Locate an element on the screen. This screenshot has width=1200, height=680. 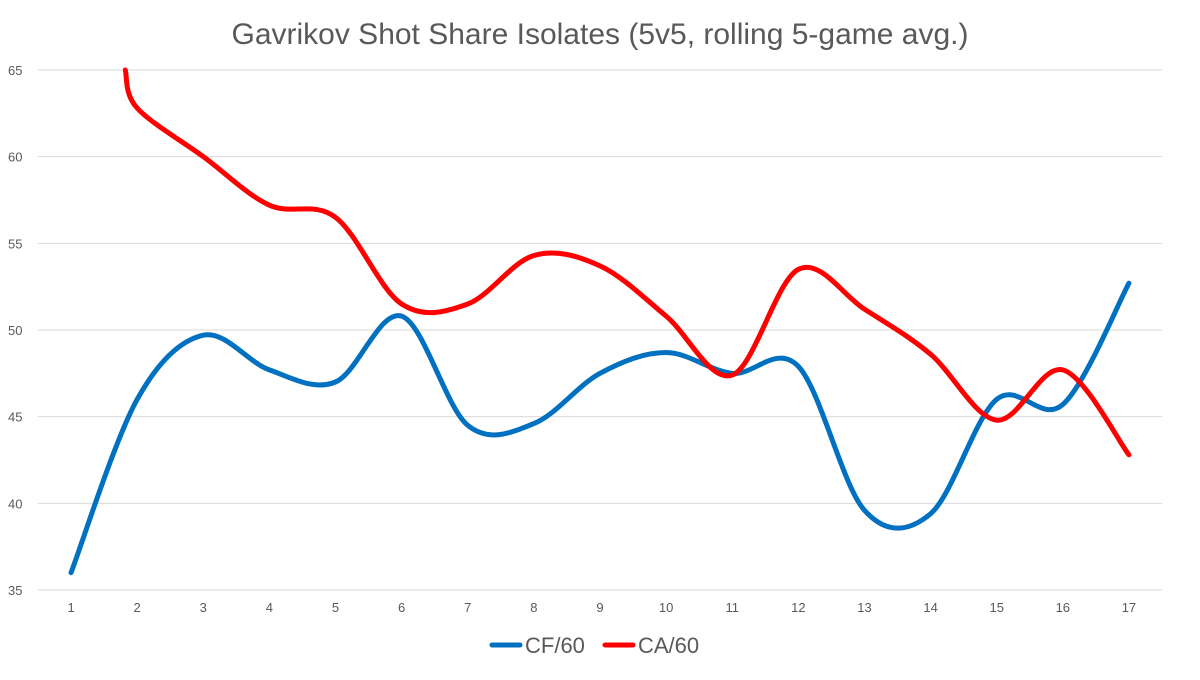
legend: CF/60 CA/60 is located at coordinates (594, 645).